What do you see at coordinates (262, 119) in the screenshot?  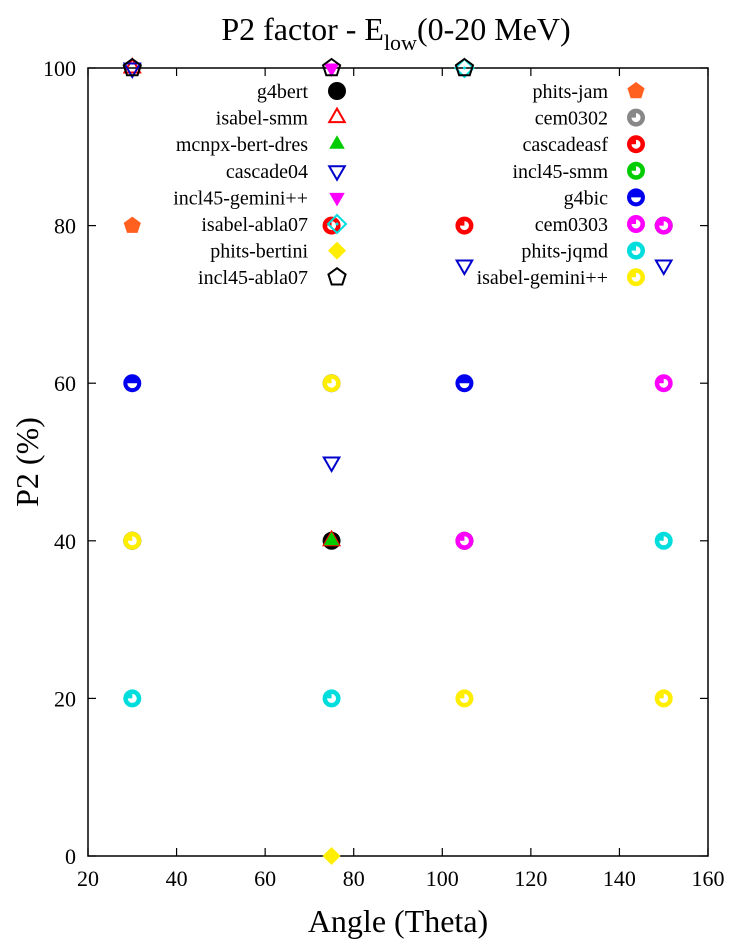 I see `legend-label: isabel-smm` at bounding box center [262, 119].